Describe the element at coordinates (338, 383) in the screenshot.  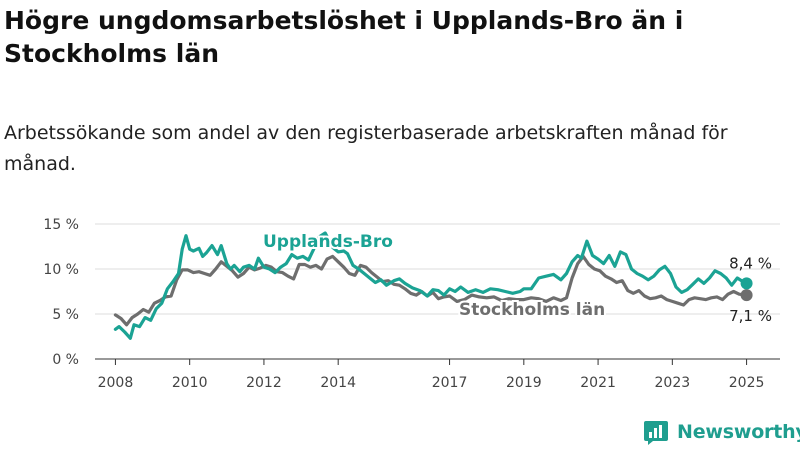
I see `x-tick-label: 2014` at that location.